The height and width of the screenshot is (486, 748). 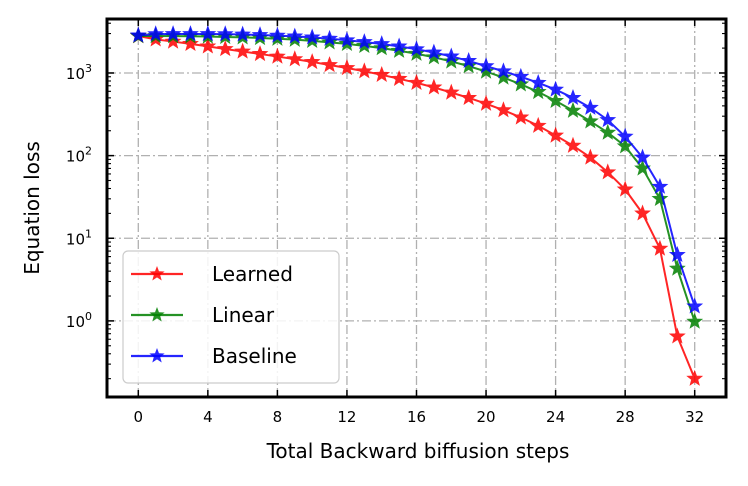 I want to click on legend-label-baseline: Baseline, so click(x=254, y=356).